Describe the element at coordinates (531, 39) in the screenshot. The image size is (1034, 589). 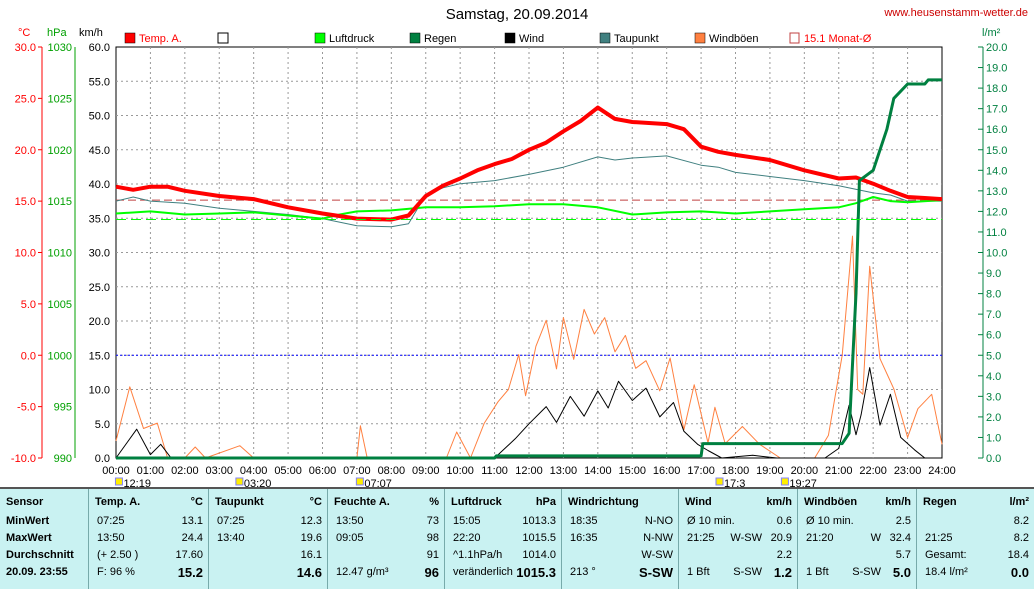
I see `legend-label: Wind` at that location.